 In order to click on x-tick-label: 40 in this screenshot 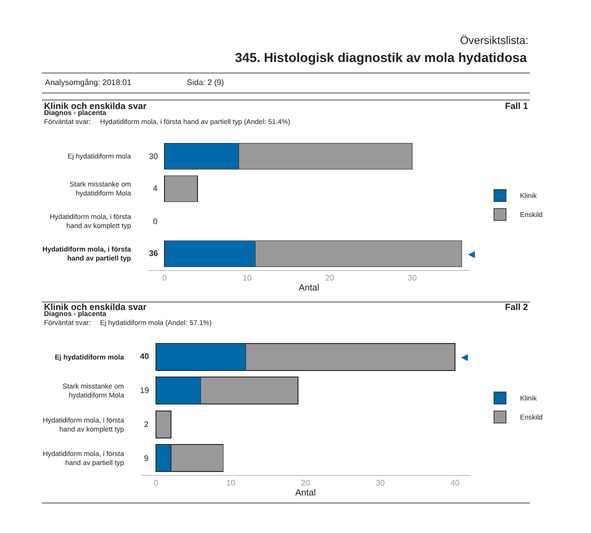, I will do `click(455, 483)`.